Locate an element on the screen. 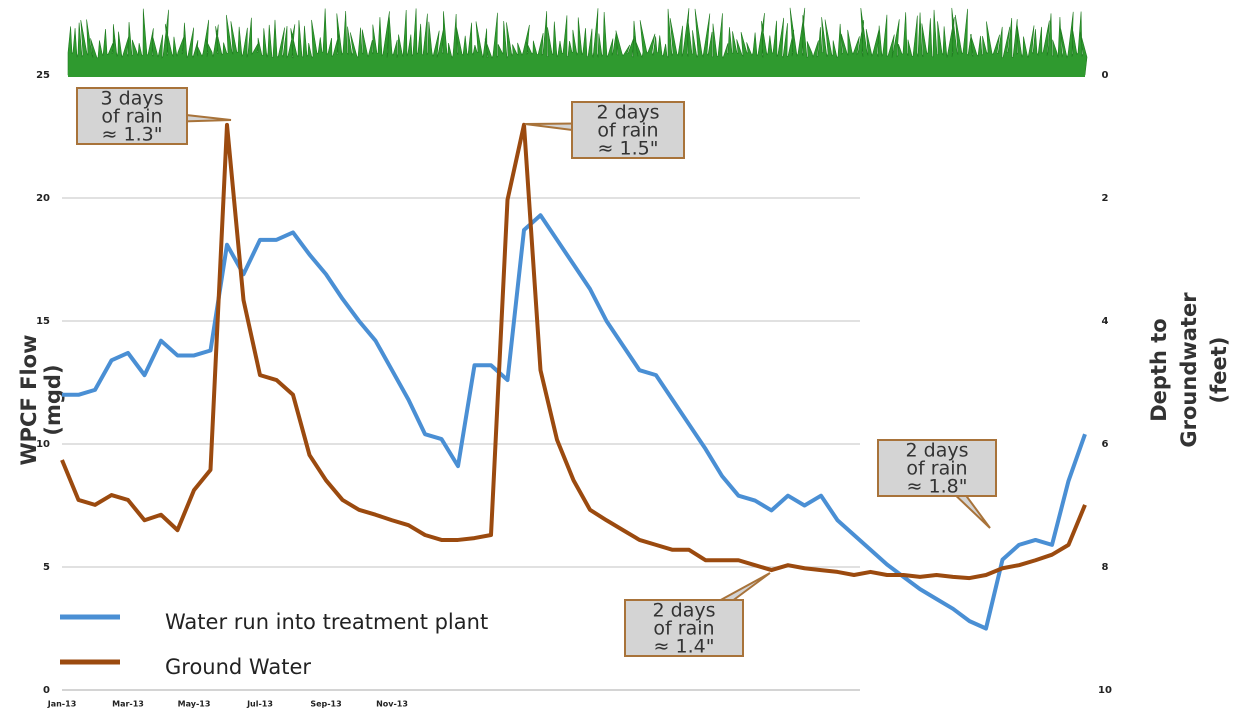 The width and height of the screenshot is (1248, 715). y2-tick-label: 4 is located at coordinates (1105, 321).